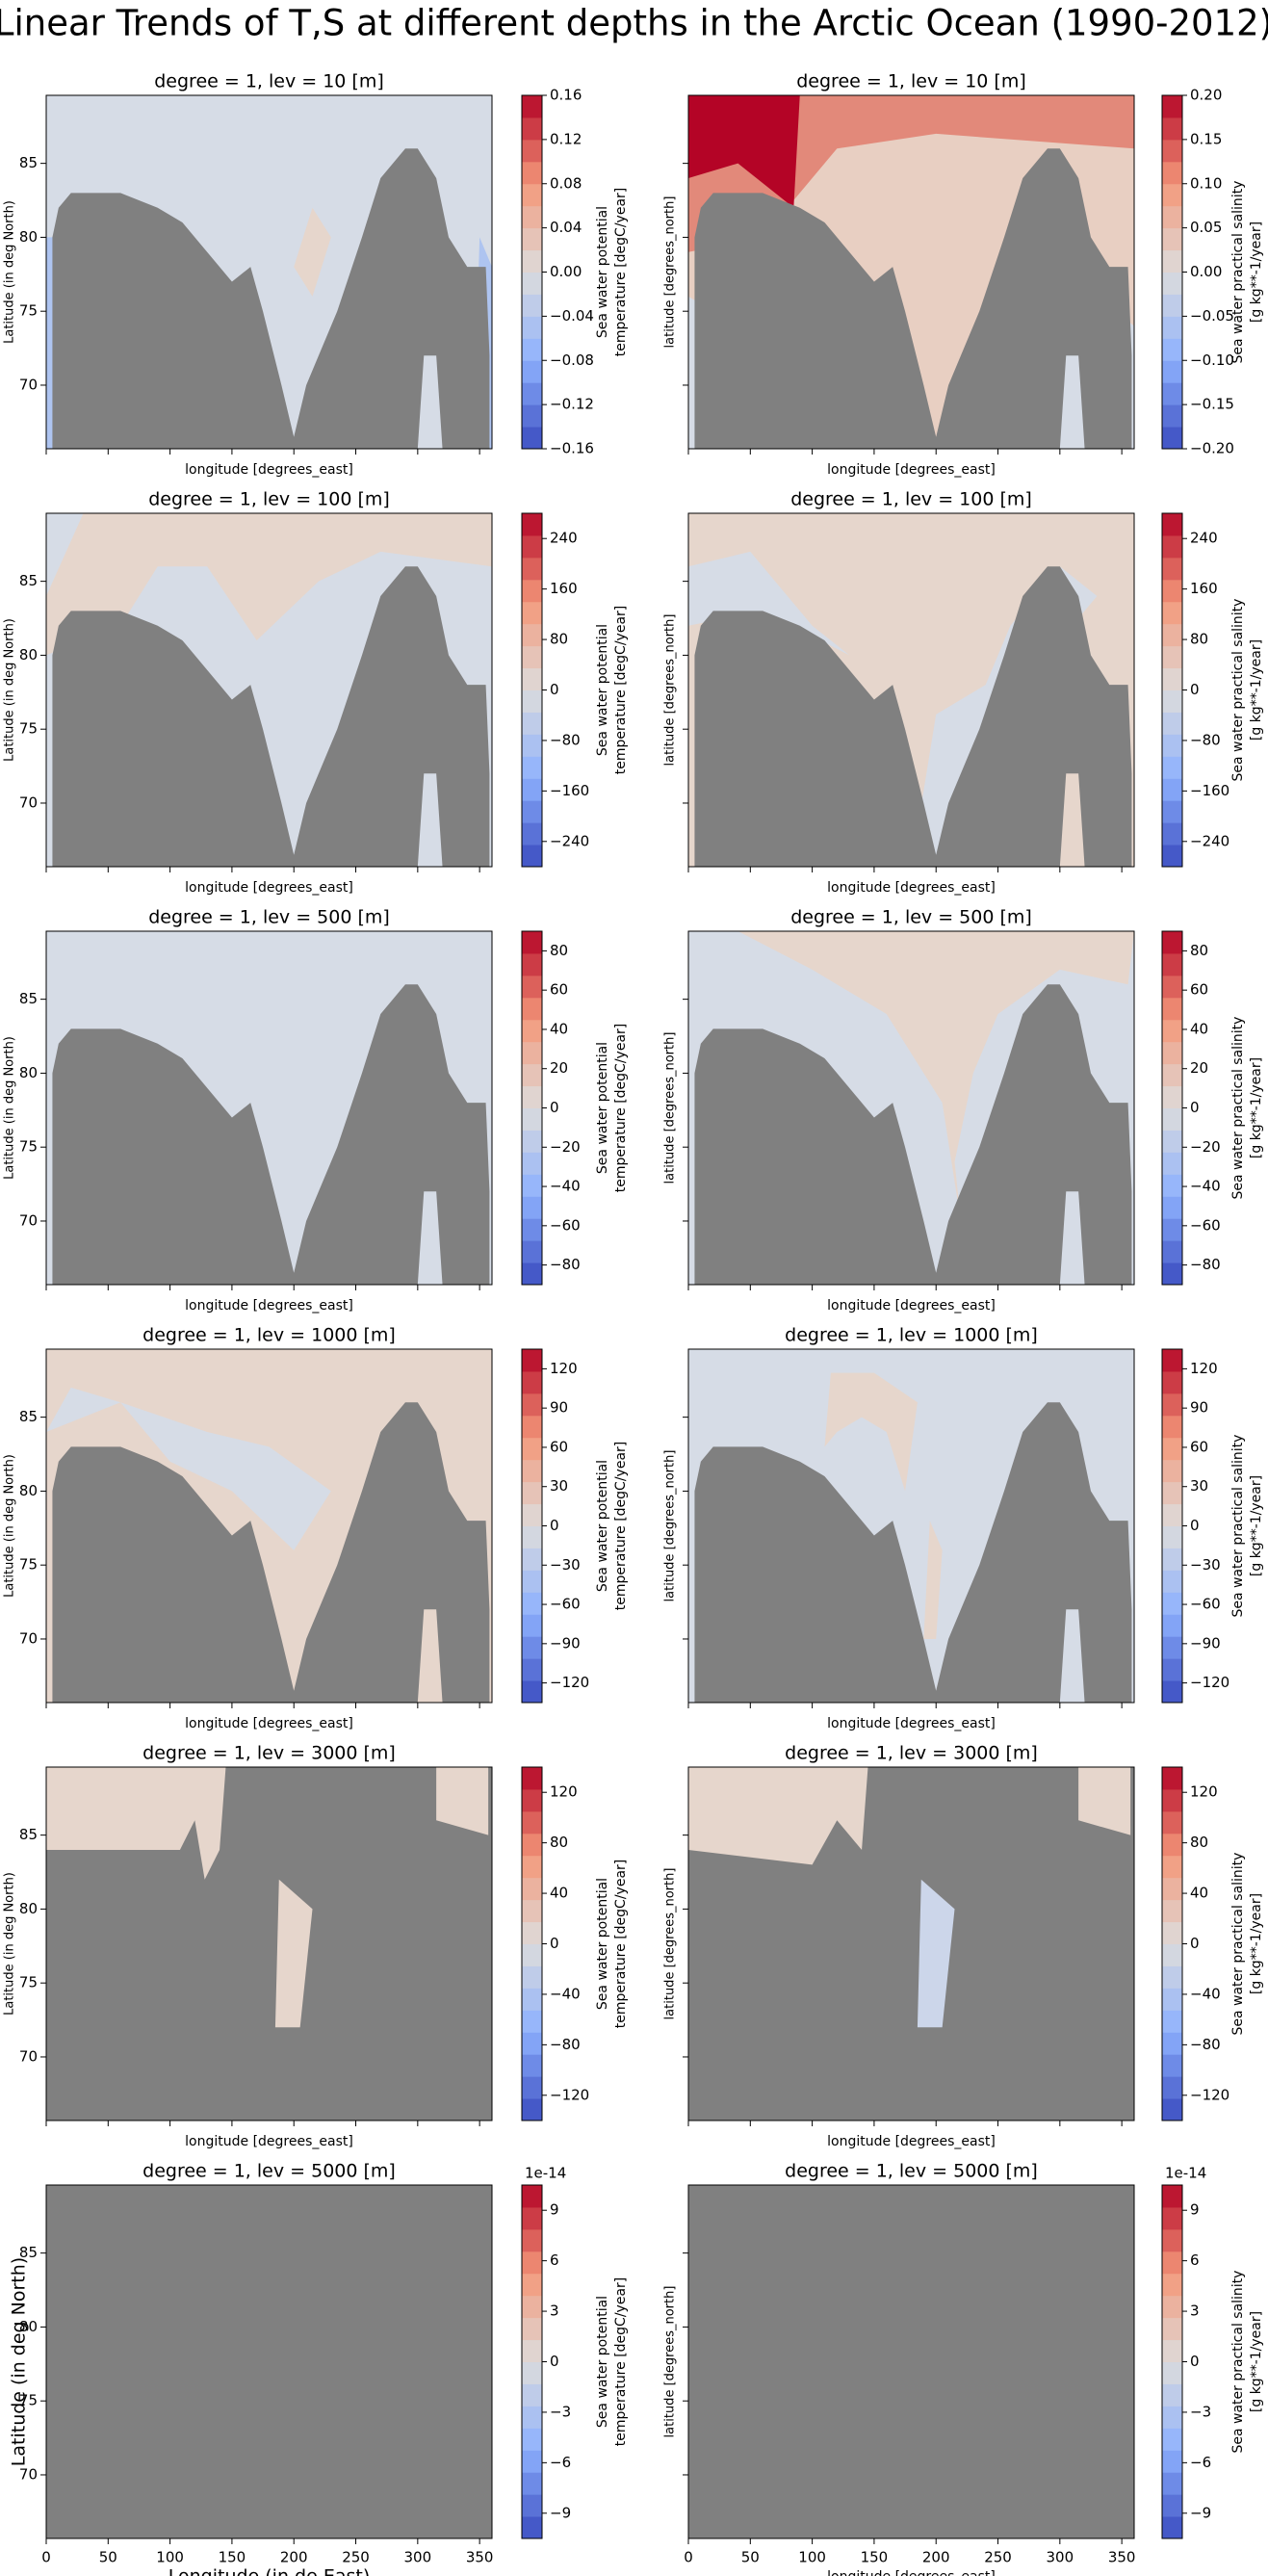 This screenshot has width=1268, height=2576. What do you see at coordinates (812, 2557) in the screenshot?
I see `x-tick-label: 100` at bounding box center [812, 2557].